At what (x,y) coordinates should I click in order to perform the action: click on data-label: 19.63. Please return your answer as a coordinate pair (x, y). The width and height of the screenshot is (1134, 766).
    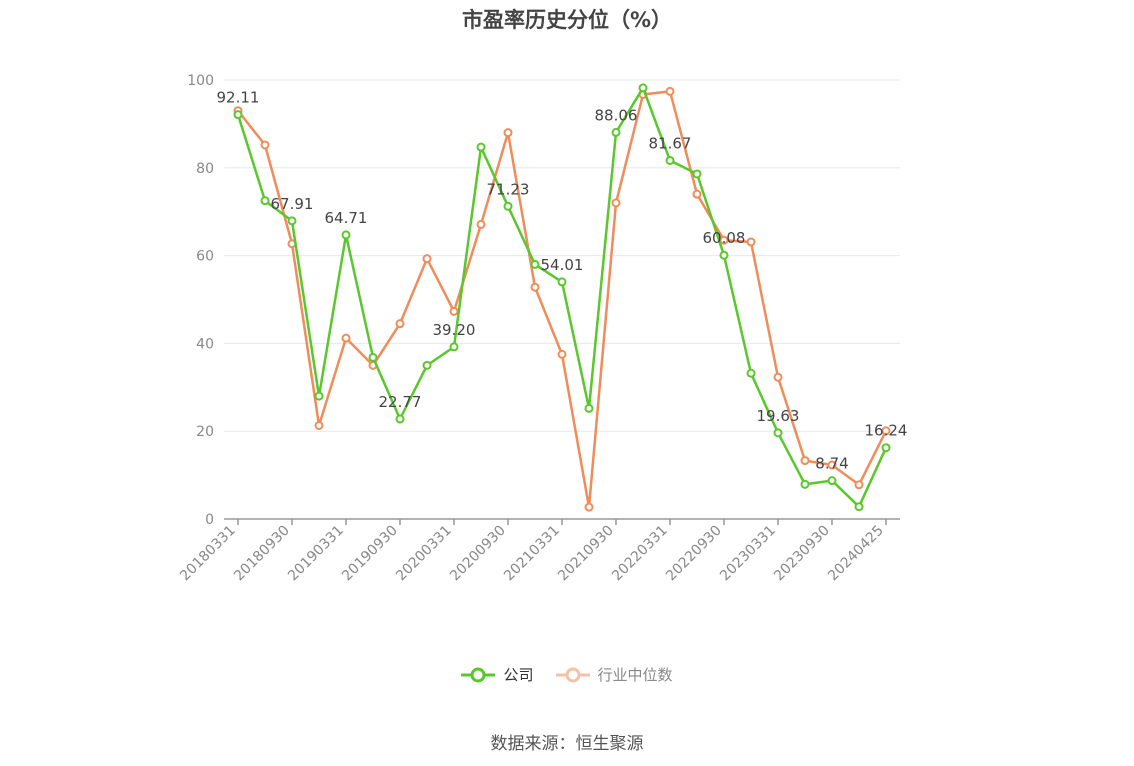
    Looking at the image, I should click on (778, 416).